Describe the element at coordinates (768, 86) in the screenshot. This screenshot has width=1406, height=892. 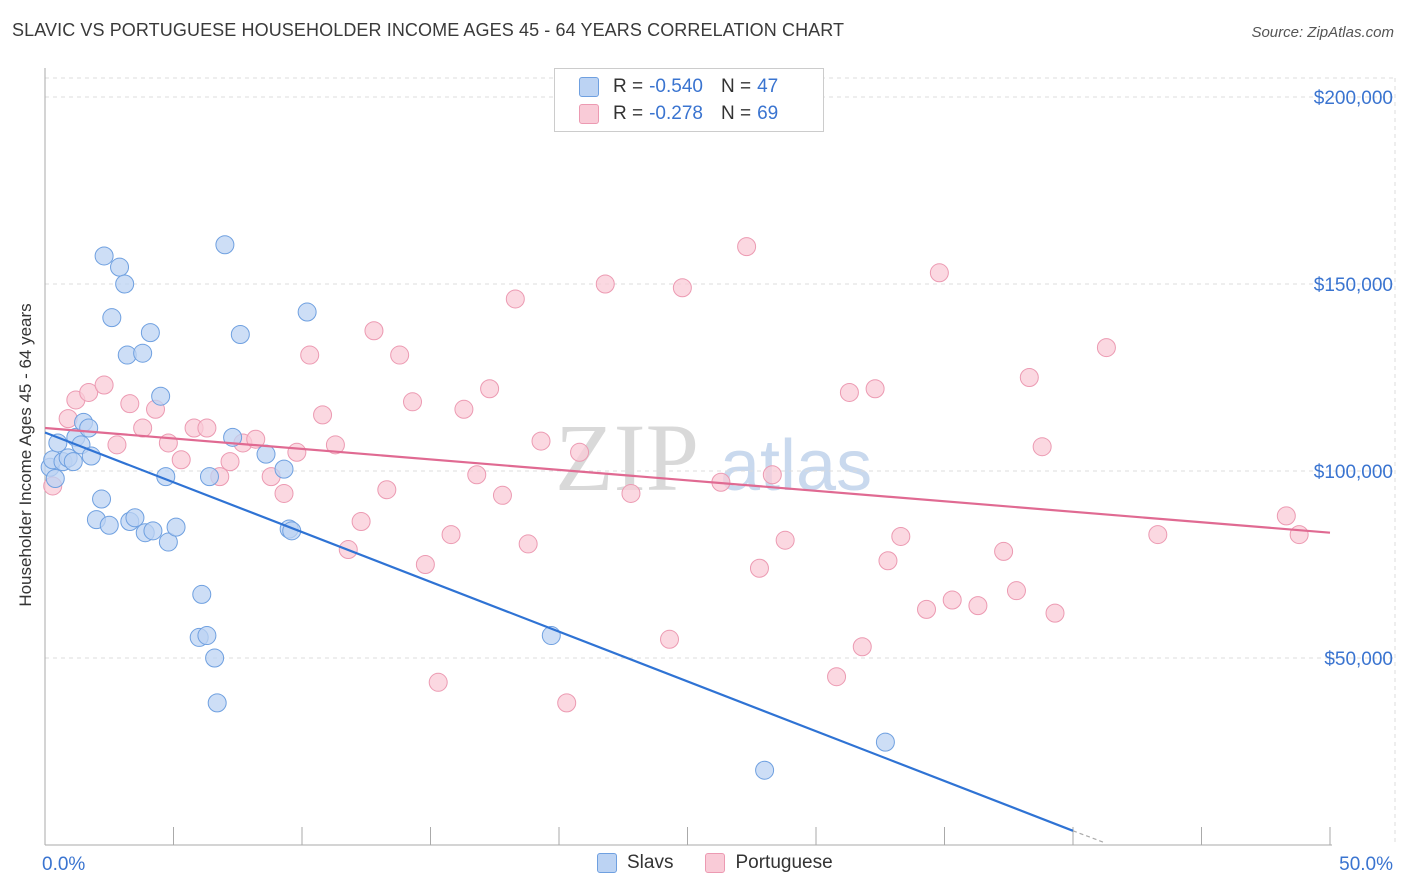
I see `legend-n-value: 47` at that location.